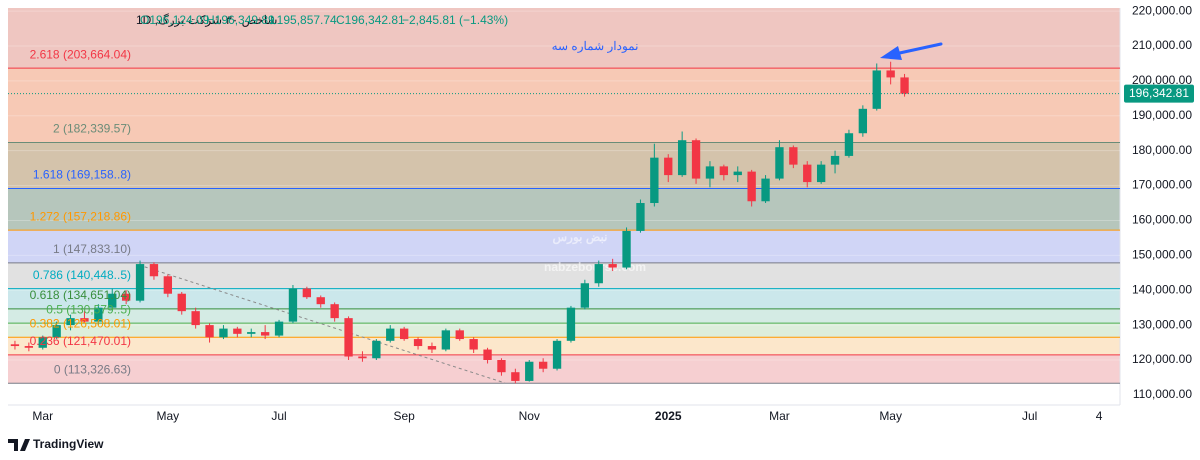 The width and height of the screenshot is (1200, 460). I want to click on fib-label: 0.236 (121,470.01), so click(80, 341).